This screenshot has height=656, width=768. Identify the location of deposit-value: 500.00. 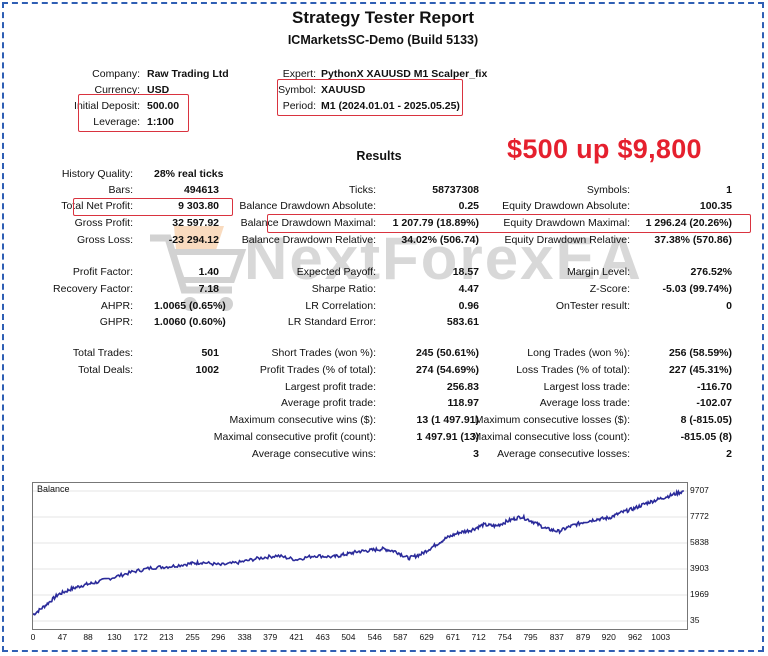
(163, 106).